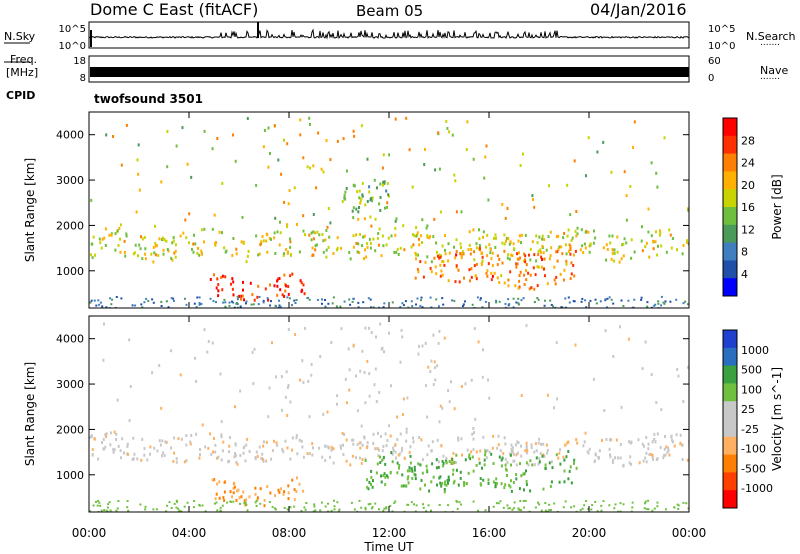 The height and width of the screenshot is (554, 800). Describe the element at coordinates (72, 46) in the screenshot. I see `noise-left-tick: 10^0` at that location.